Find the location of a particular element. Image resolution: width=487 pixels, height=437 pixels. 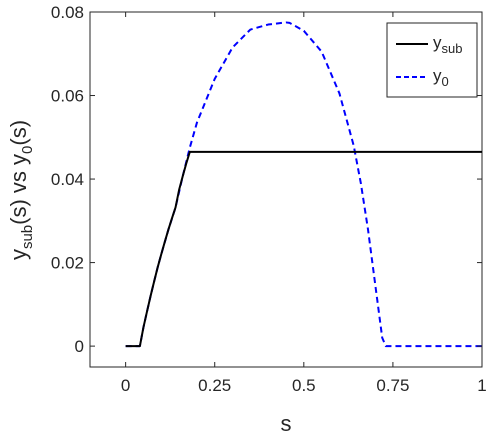

x-tick-label: 0 is located at coordinates (125, 385).